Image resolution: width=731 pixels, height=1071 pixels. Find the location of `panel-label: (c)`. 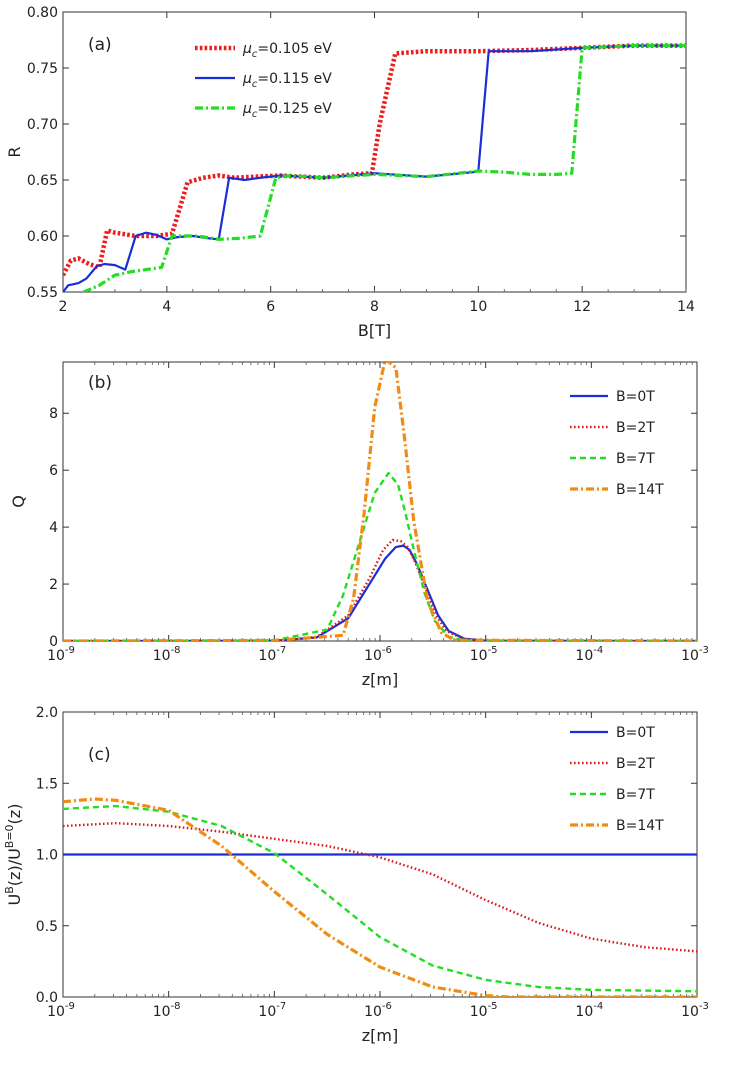

panel-label: (c) is located at coordinates (99, 755).